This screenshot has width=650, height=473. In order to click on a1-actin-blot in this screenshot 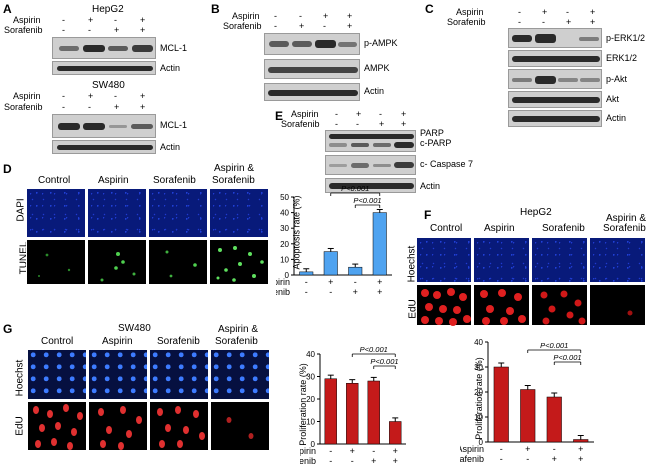, I will do `click(104, 68)`.